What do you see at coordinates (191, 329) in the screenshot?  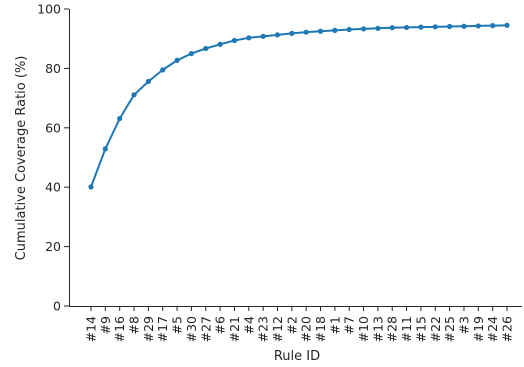 I see `x-tick-label: #30` at bounding box center [191, 329].